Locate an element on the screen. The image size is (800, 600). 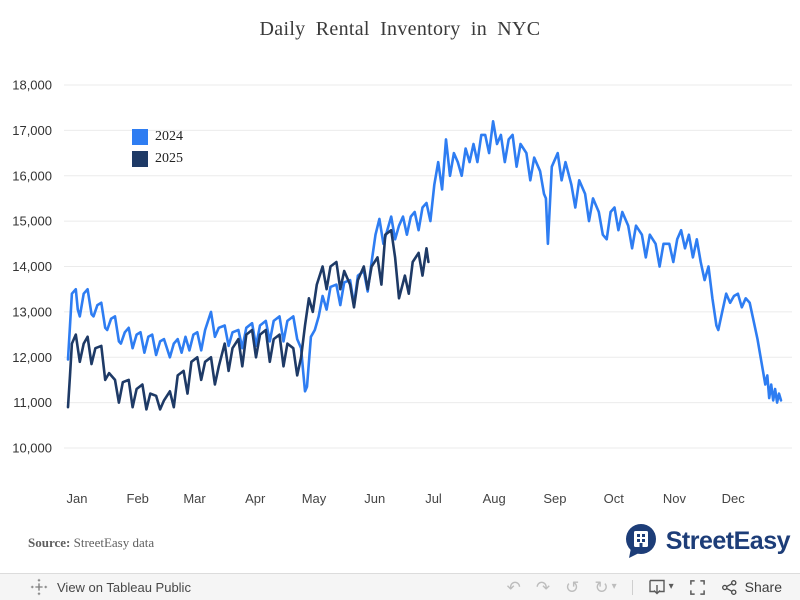
download-caret-icon: ▾ is located at coordinates (671, 586).